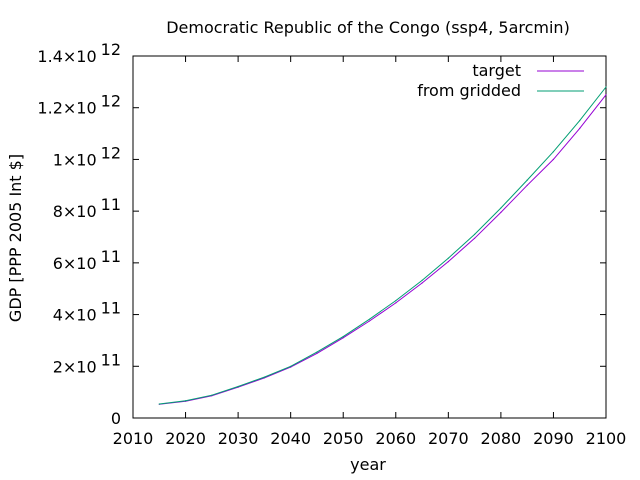  What do you see at coordinates (368, 464) in the screenshot?
I see `x-axis-label: year` at bounding box center [368, 464].